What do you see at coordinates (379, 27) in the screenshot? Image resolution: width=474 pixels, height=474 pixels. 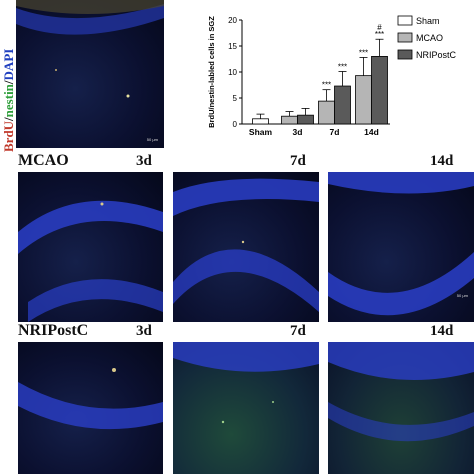 I see `significance-label: #` at bounding box center [379, 27].